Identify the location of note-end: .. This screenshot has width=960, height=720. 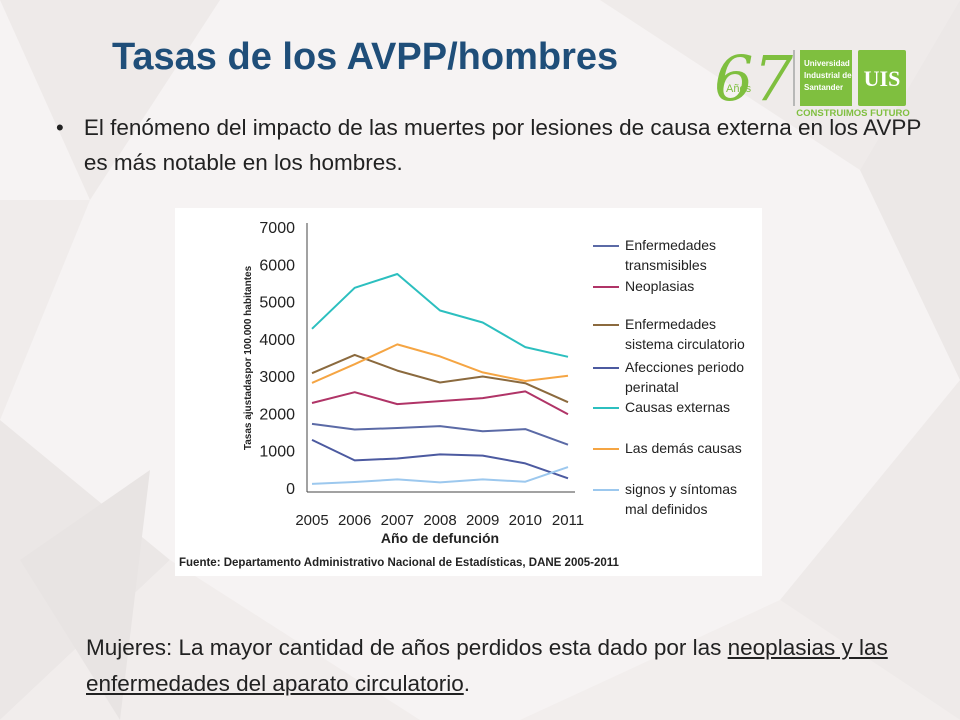
(466, 683).